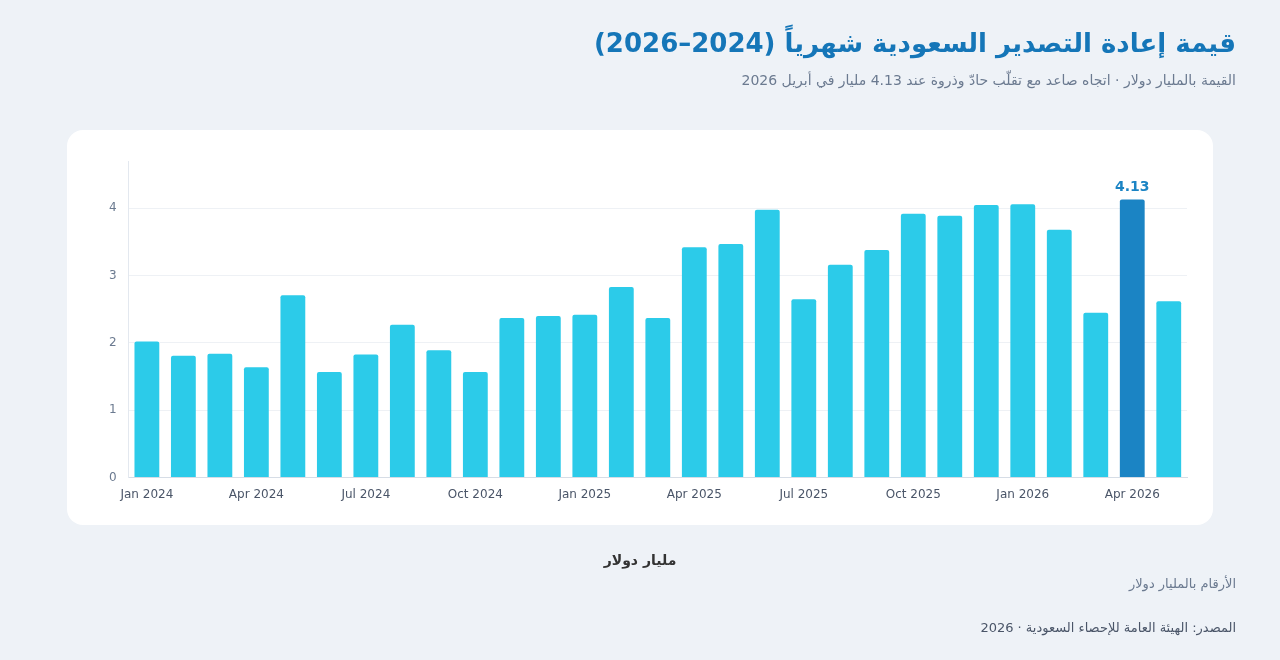  Describe the element at coordinates (112, 207) in the screenshot. I see `y-tick-label: 4` at that location.